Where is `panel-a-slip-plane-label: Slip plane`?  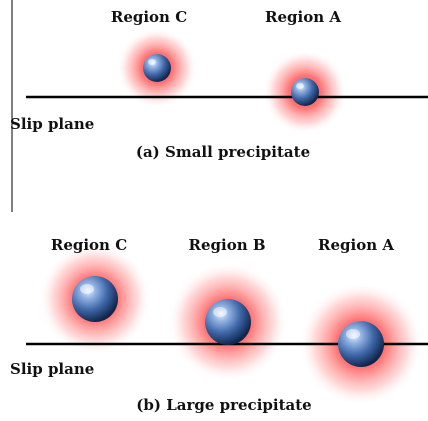
panel-a-slip-plane-label: Slip plane is located at coordinates (52, 124).